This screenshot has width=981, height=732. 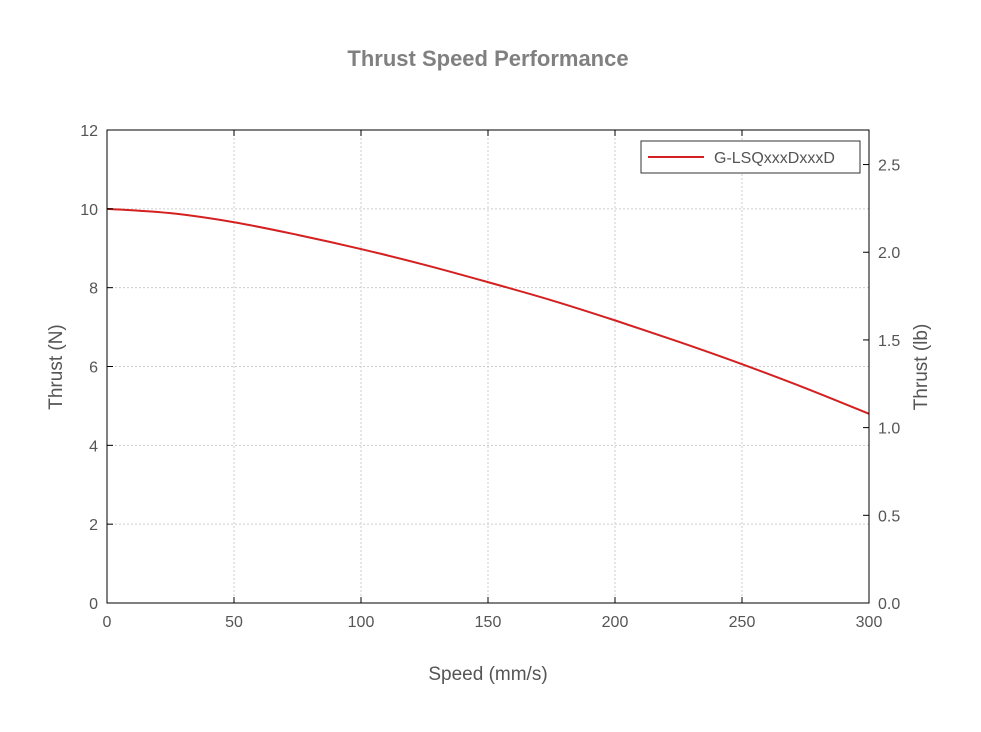 I want to click on x-tick-label: 100, so click(x=361, y=622).